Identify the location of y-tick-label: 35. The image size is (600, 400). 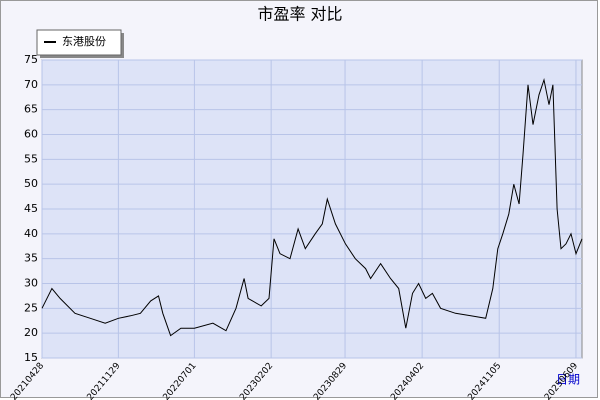
(31, 258).